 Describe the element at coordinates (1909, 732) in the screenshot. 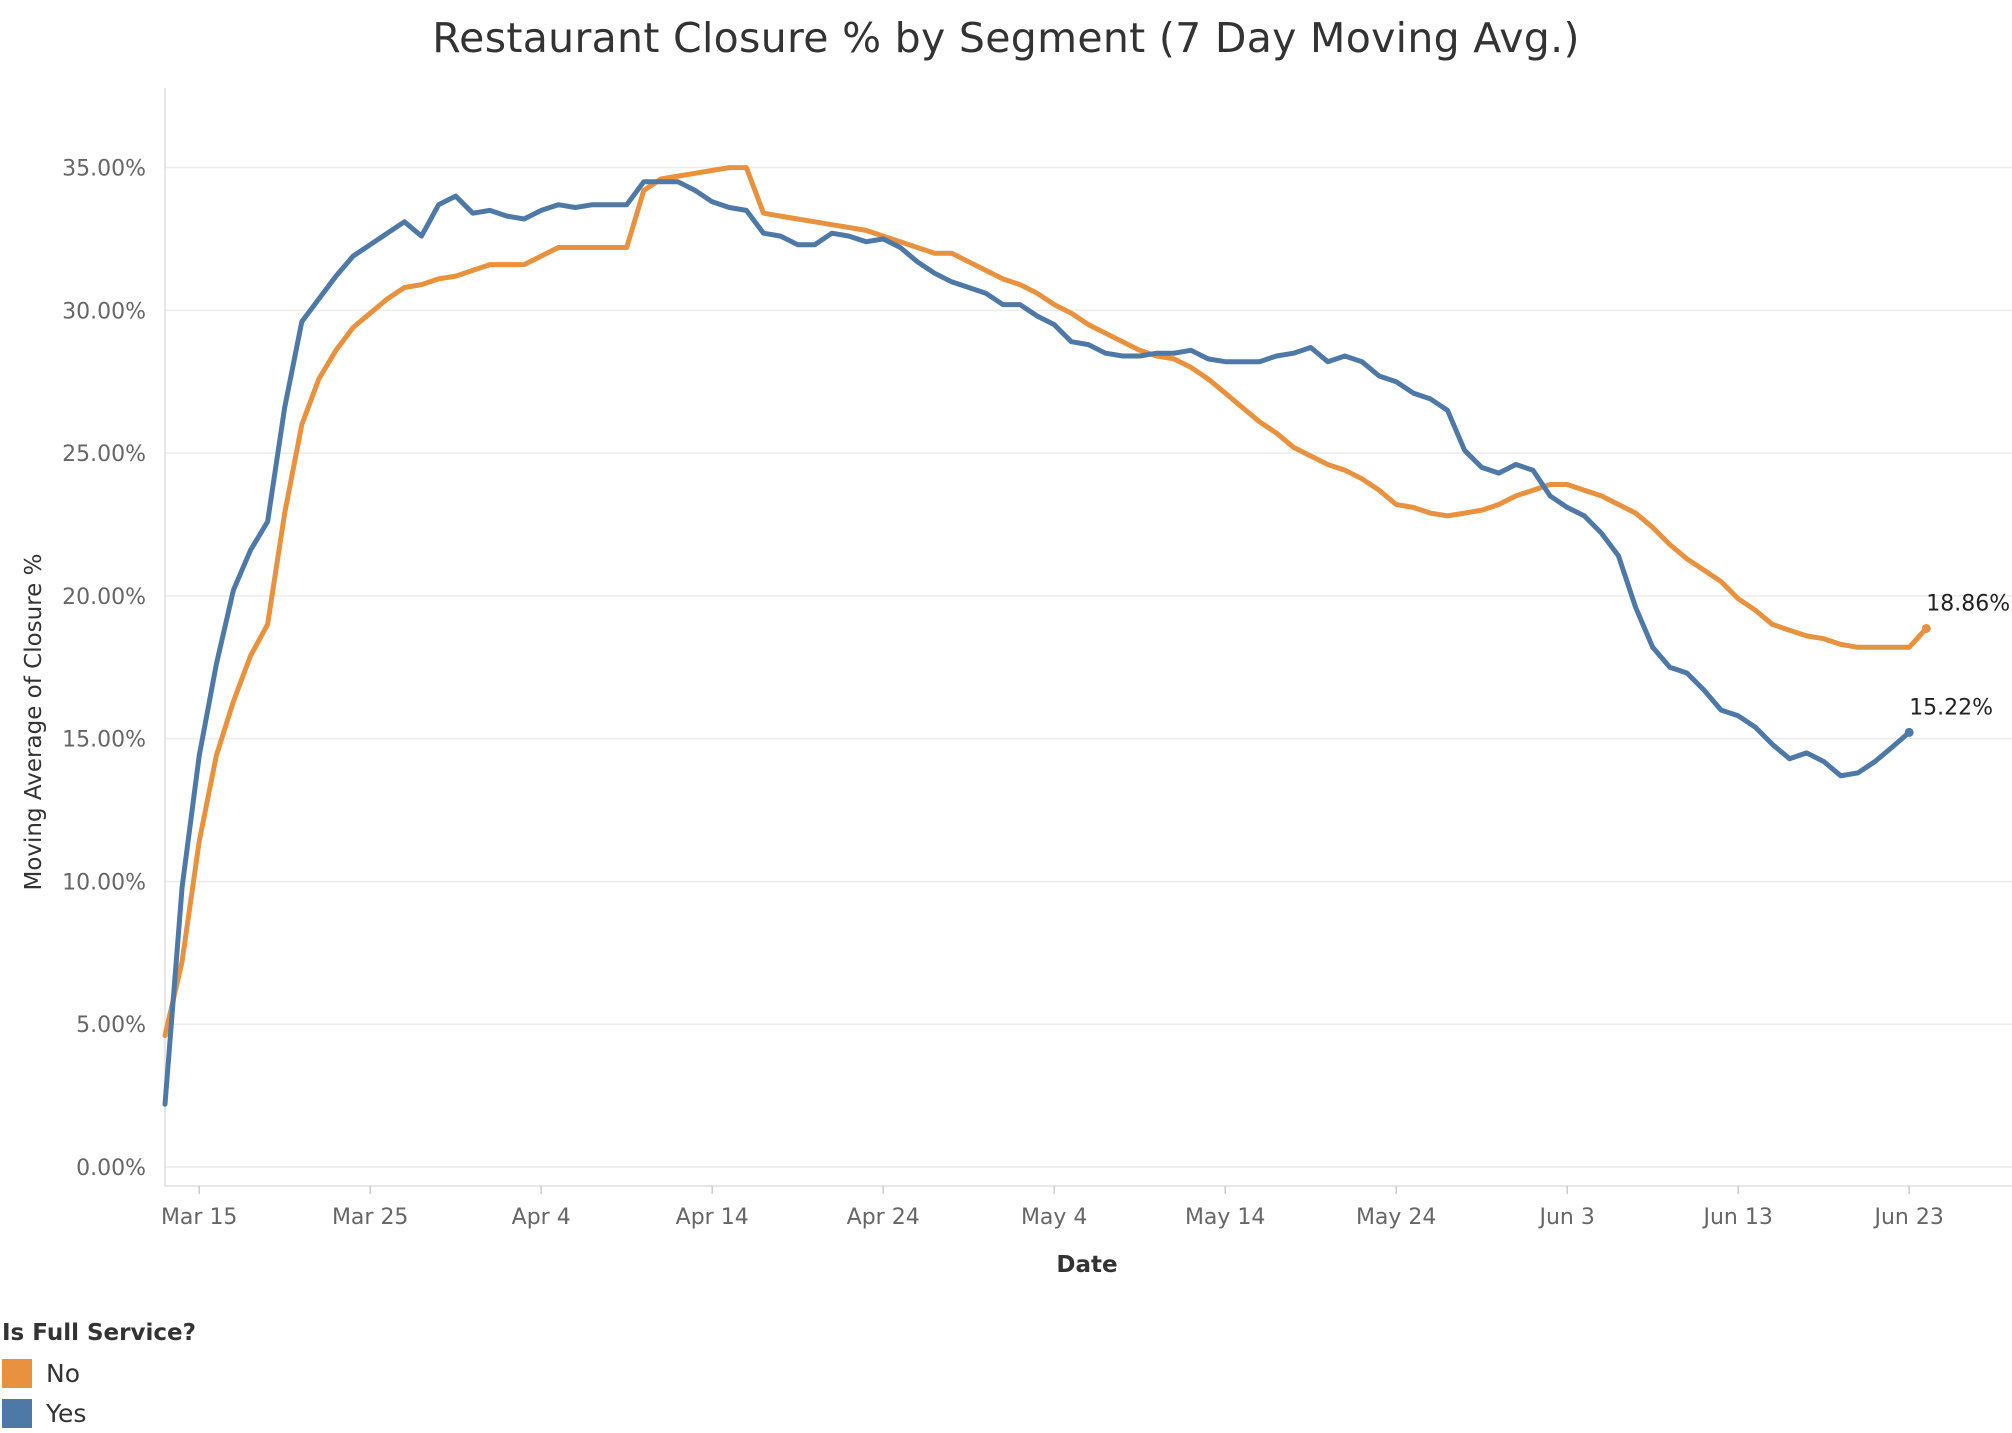

I see `series-end-point-yes` at that location.